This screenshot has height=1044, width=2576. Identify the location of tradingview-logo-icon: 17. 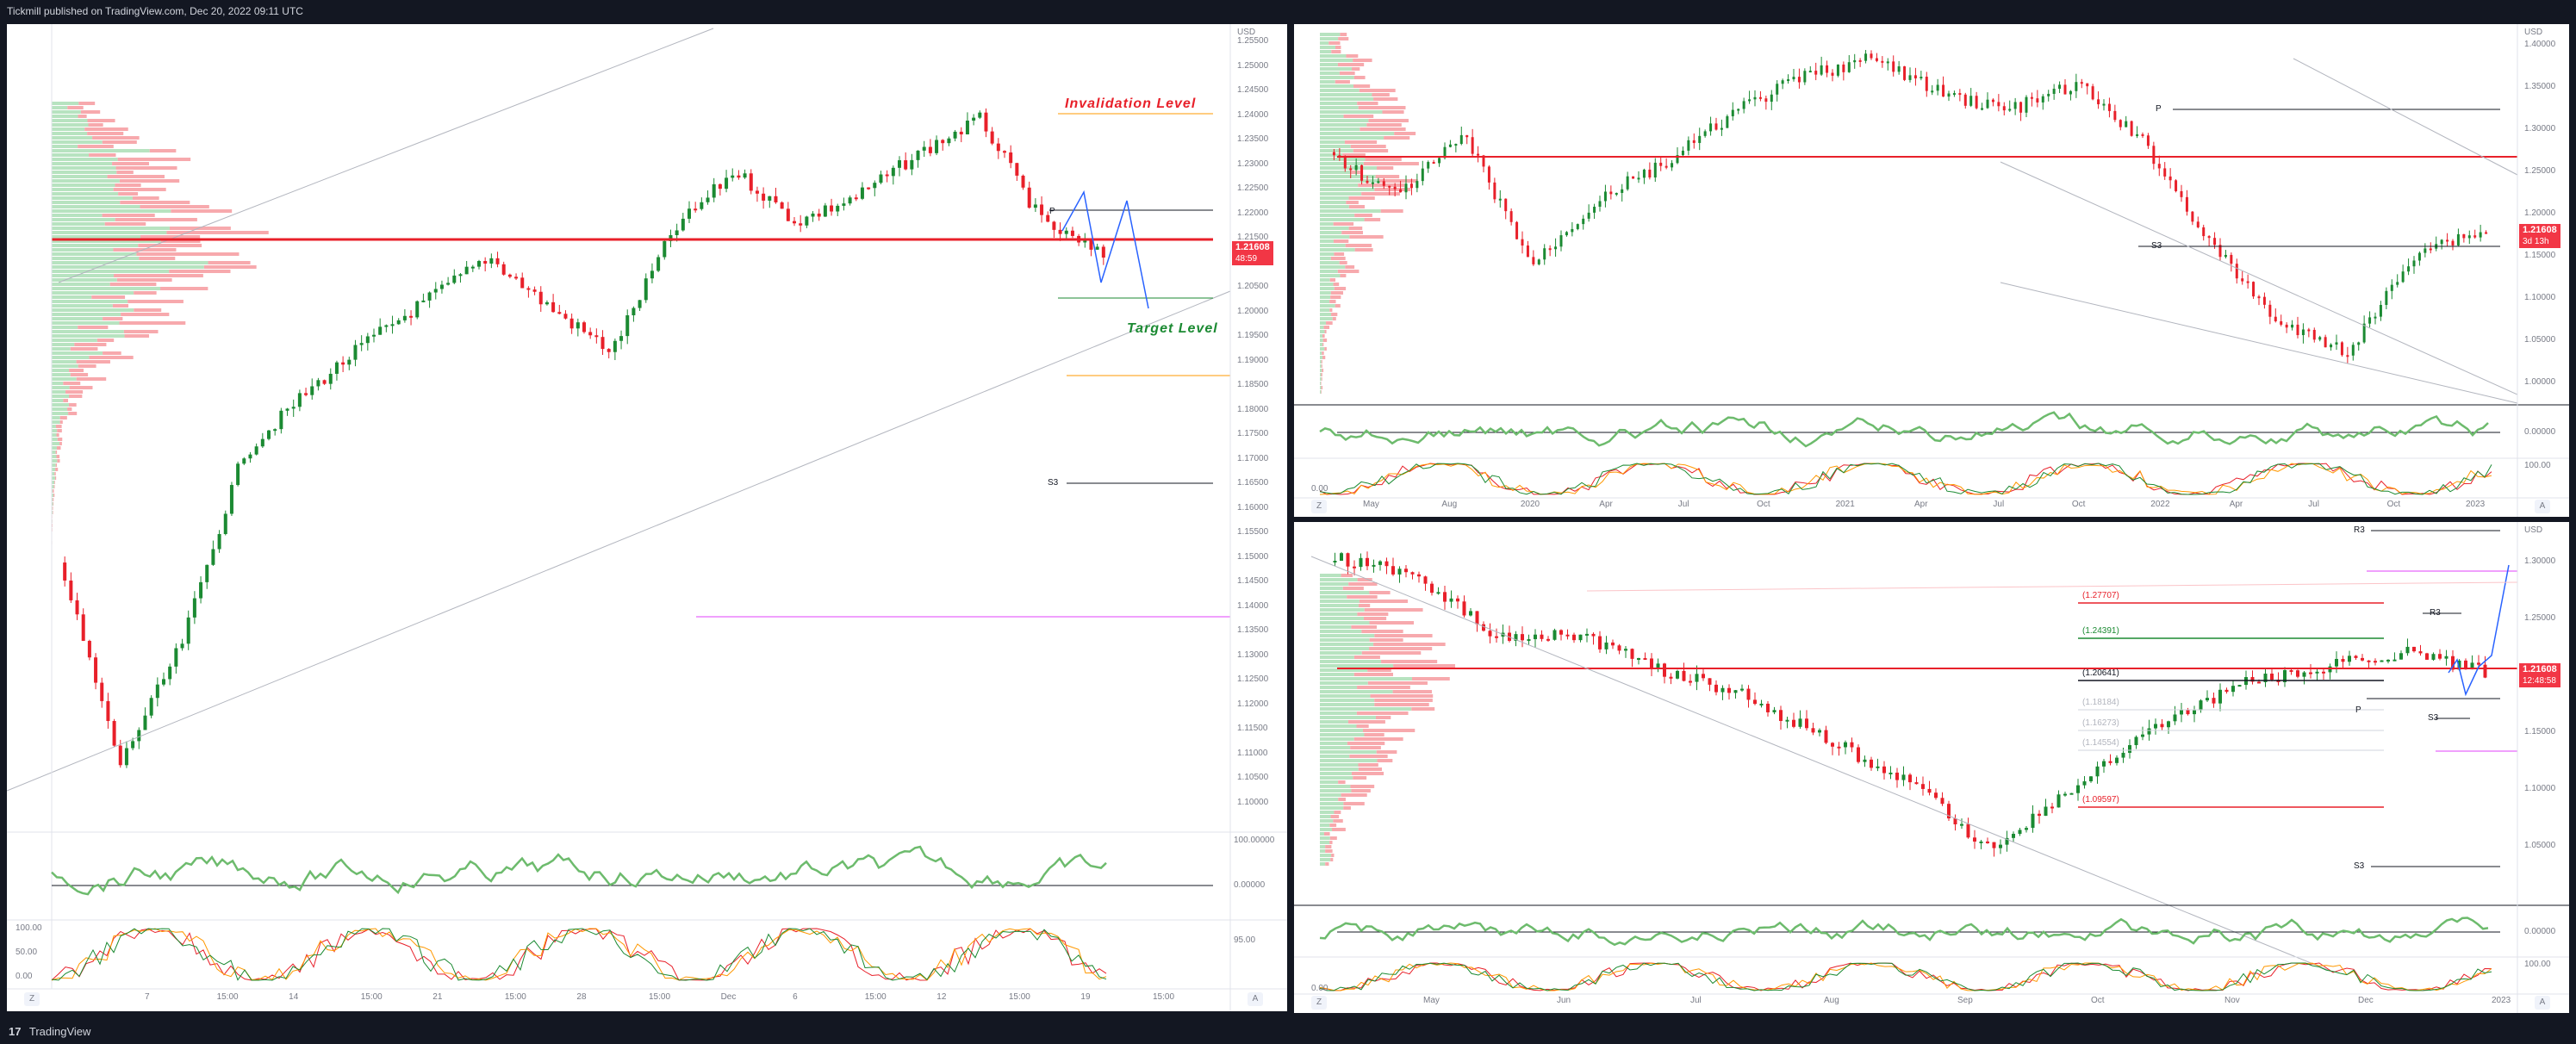
(16, 1031).